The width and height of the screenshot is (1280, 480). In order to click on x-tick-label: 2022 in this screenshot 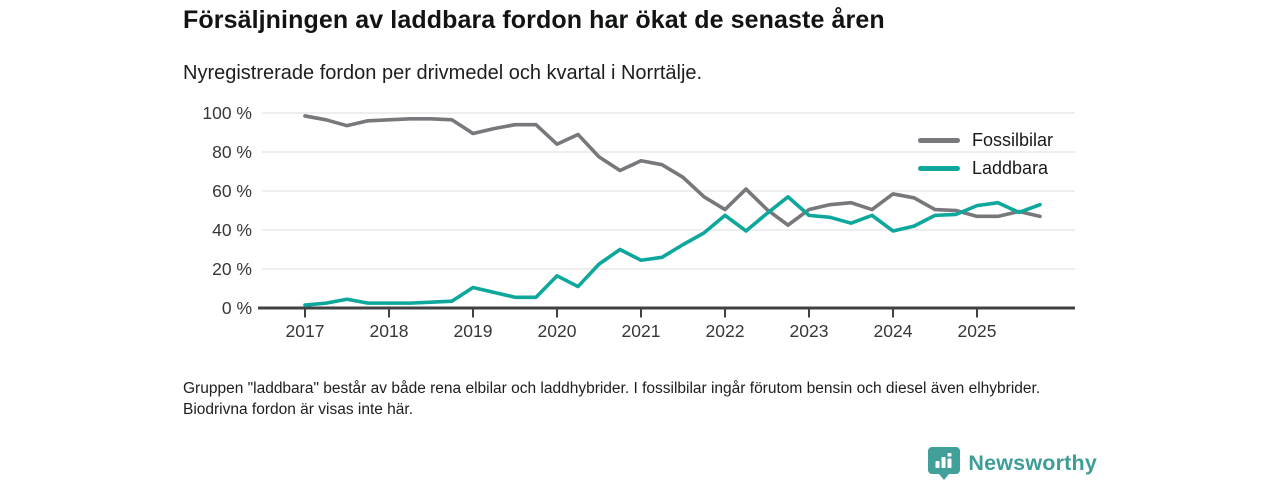, I will do `click(725, 331)`.